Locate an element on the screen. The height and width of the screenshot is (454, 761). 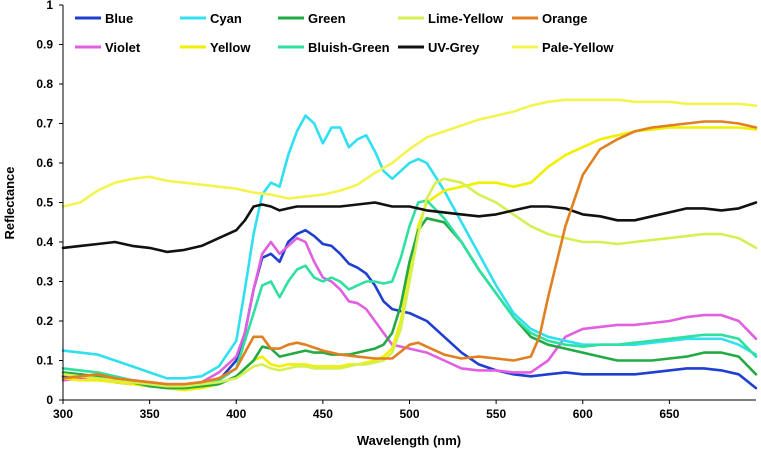
y-tick-label: 0.2 is located at coordinates (44, 321).